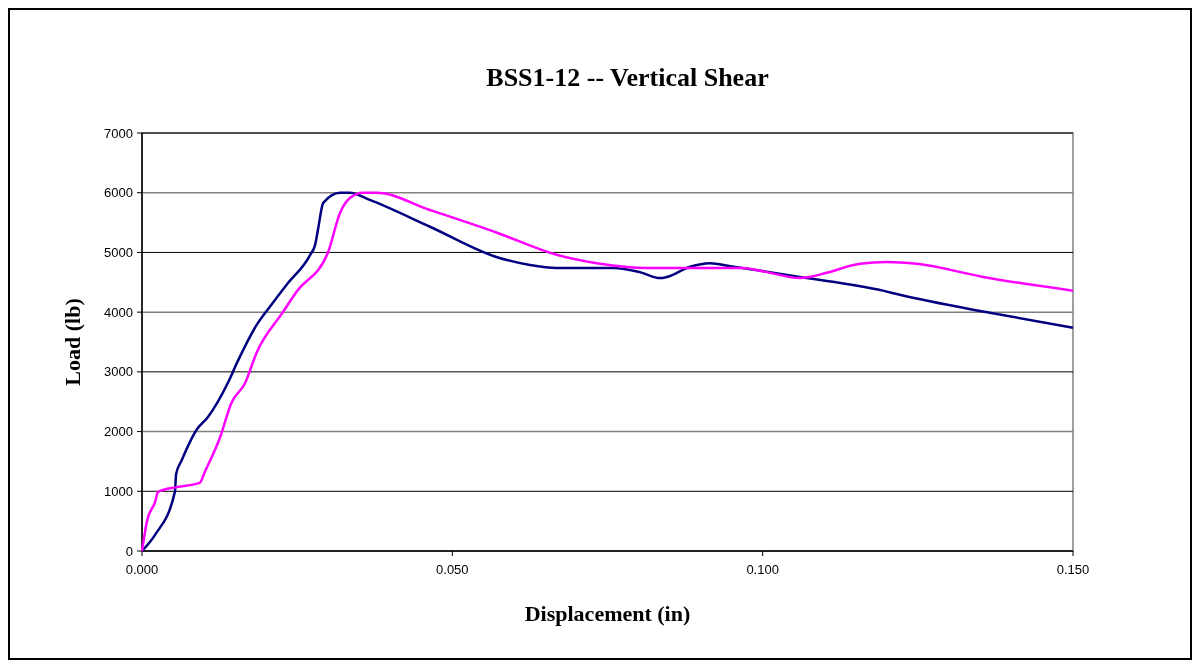 The image size is (1200, 668). What do you see at coordinates (607, 613) in the screenshot?
I see `x-axis-title: Displacement (in)` at bounding box center [607, 613].